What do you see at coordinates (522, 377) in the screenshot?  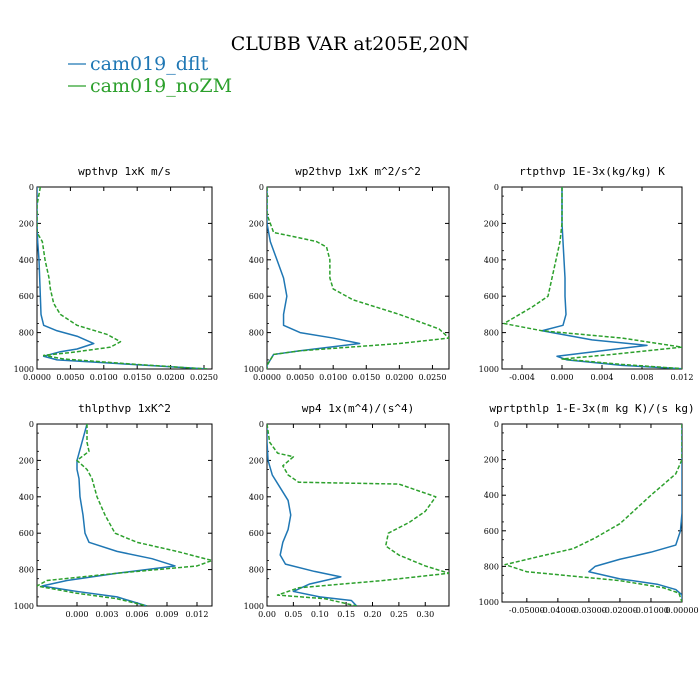 I see `x-tick-label: -0.004` at bounding box center [522, 377].